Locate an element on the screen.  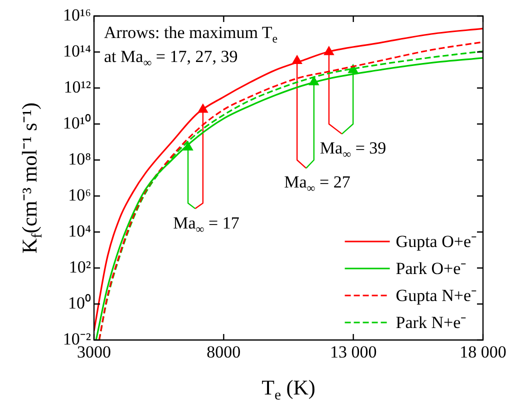
annotation: Ma$_{∞}$ = 27 is located at coordinates (317, 184).